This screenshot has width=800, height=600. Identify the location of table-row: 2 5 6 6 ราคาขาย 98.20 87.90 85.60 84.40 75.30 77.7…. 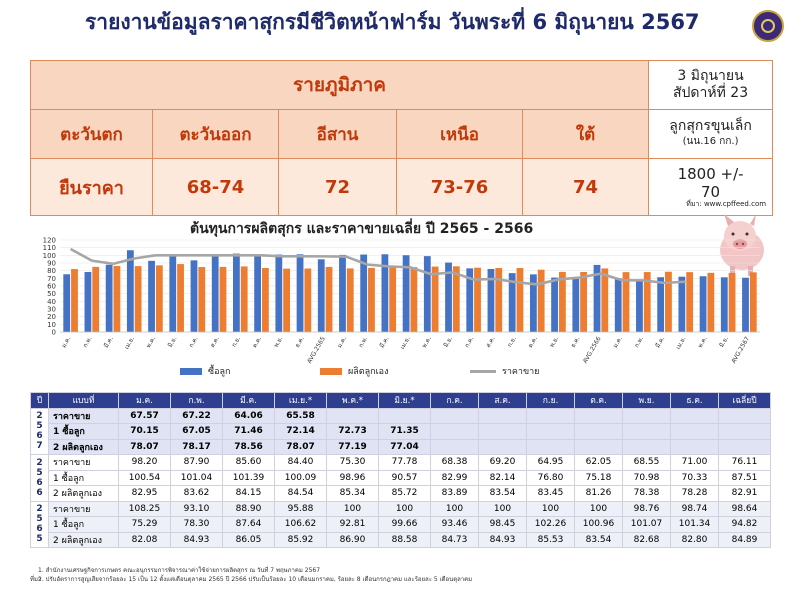
(400, 478).